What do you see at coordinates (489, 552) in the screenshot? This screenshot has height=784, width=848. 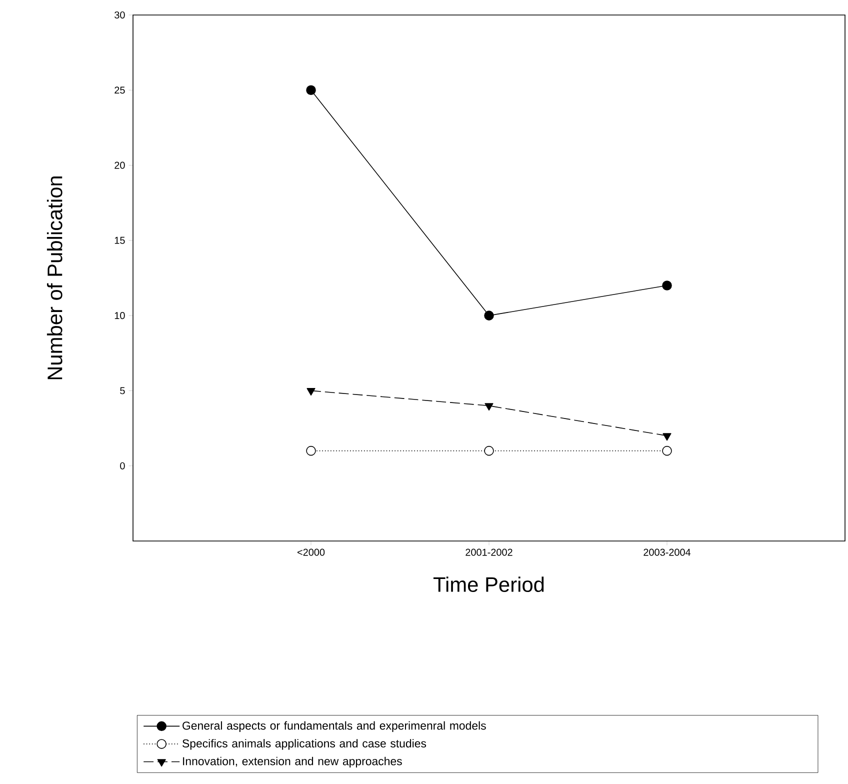 I see `x-tick-label: 2001-2002` at bounding box center [489, 552].